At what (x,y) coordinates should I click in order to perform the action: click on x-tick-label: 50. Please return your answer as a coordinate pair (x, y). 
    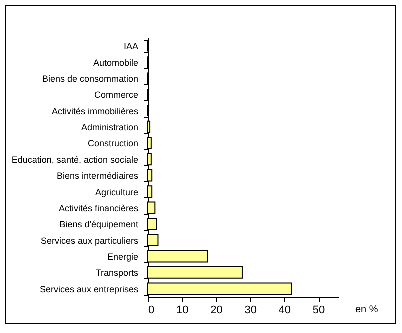
    Looking at the image, I should click on (319, 310).